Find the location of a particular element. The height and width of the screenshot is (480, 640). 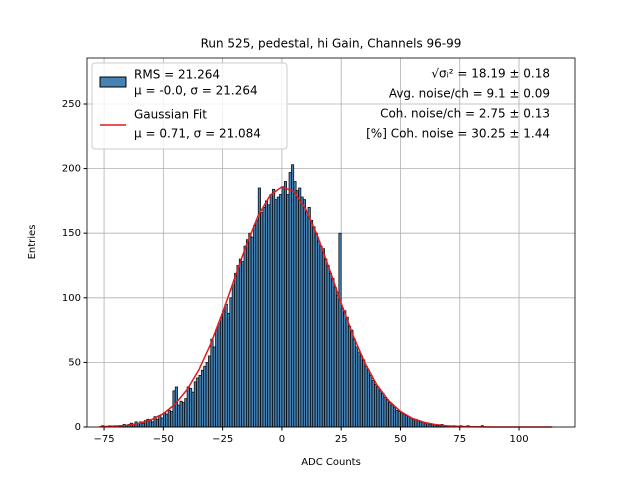

annotation: √σᵢ² = 18.19 ± 0.18 is located at coordinates (490, 74).